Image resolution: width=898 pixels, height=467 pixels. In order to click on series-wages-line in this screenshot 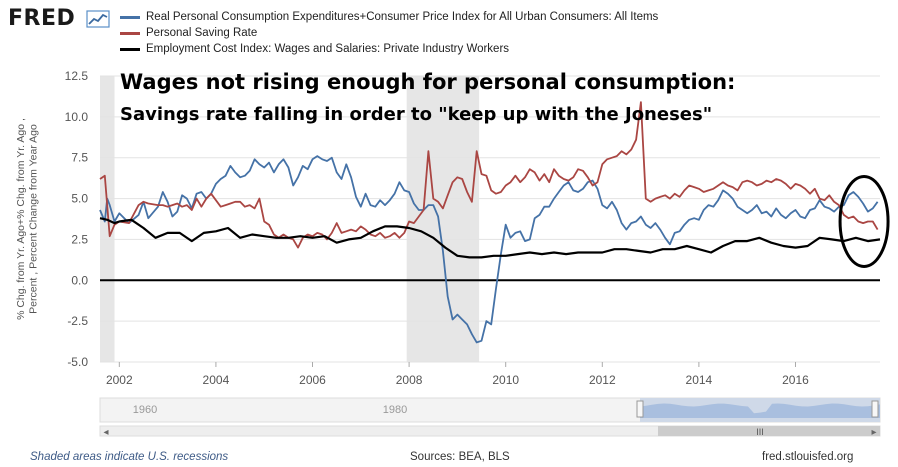, I will do `click(490, 238)`.